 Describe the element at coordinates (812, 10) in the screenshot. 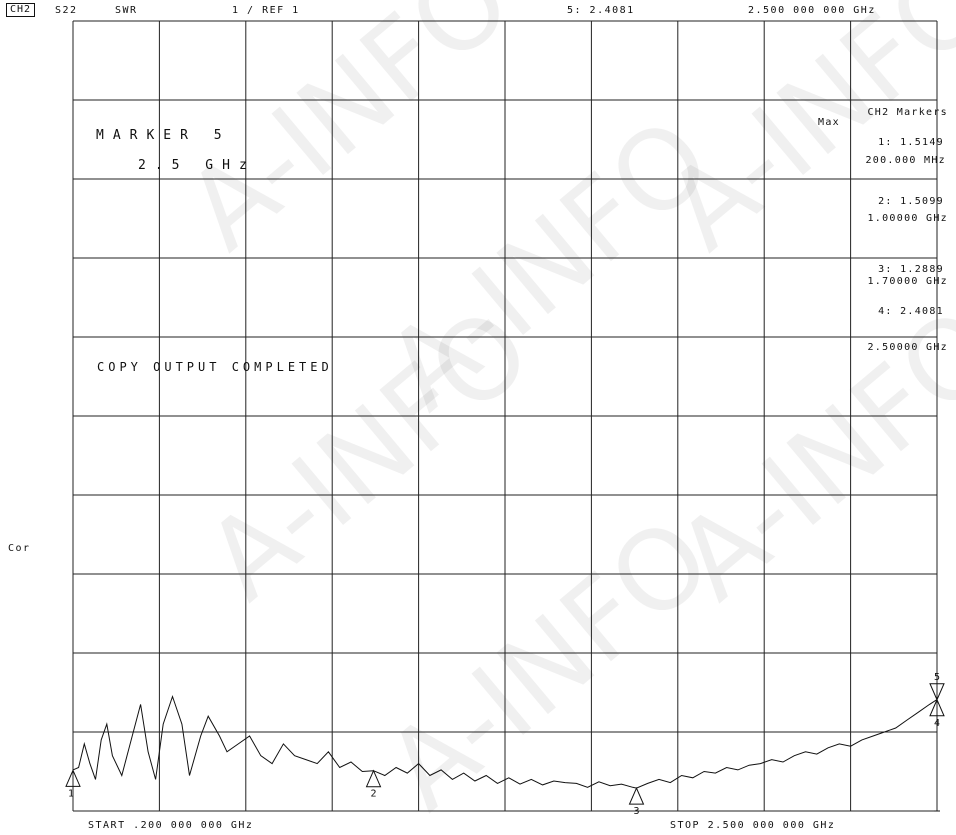

I see `active-marker-frequency: 2.500 000 000 GHz` at that location.